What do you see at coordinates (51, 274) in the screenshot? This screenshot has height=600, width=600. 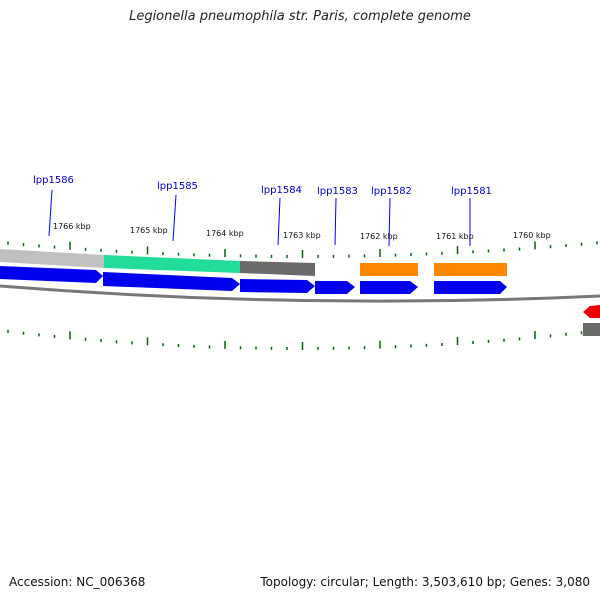 I see `cds-arrow-lpp1586` at bounding box center [51, 274].